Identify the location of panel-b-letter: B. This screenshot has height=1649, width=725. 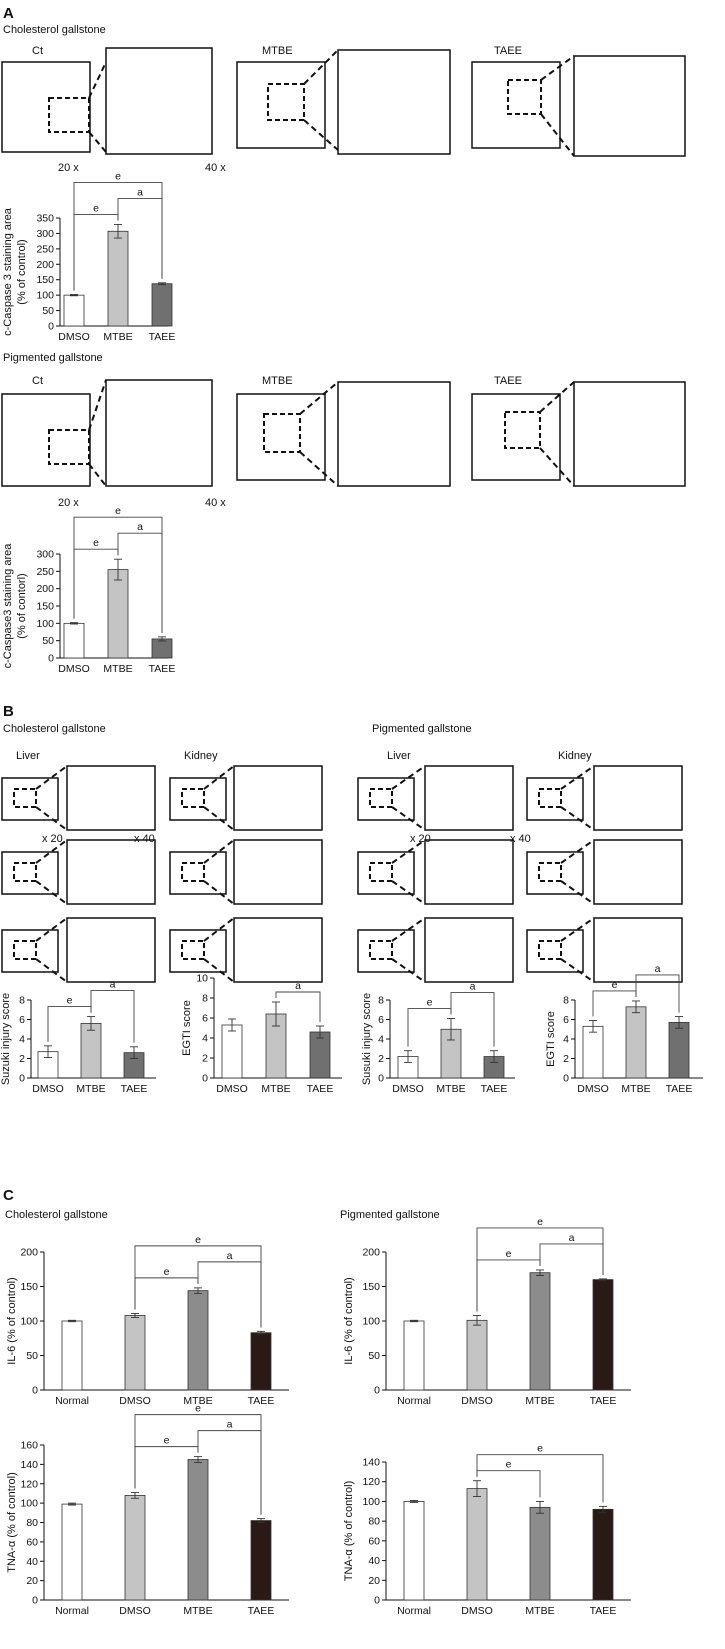
(8, 711).